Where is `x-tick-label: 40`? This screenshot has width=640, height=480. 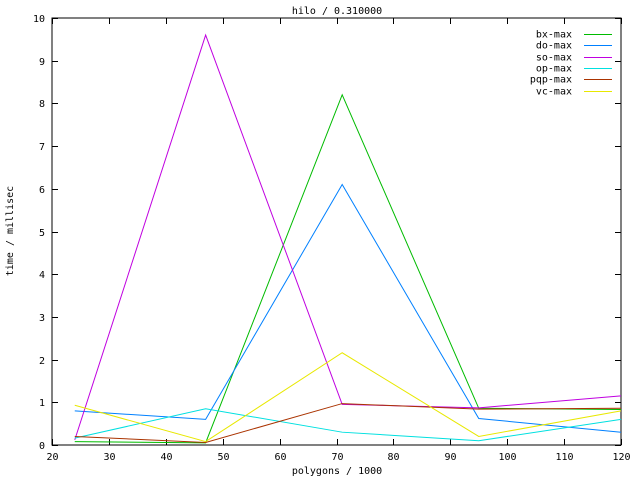 x-tick-label: 40 is located at coordinates (166, 457).